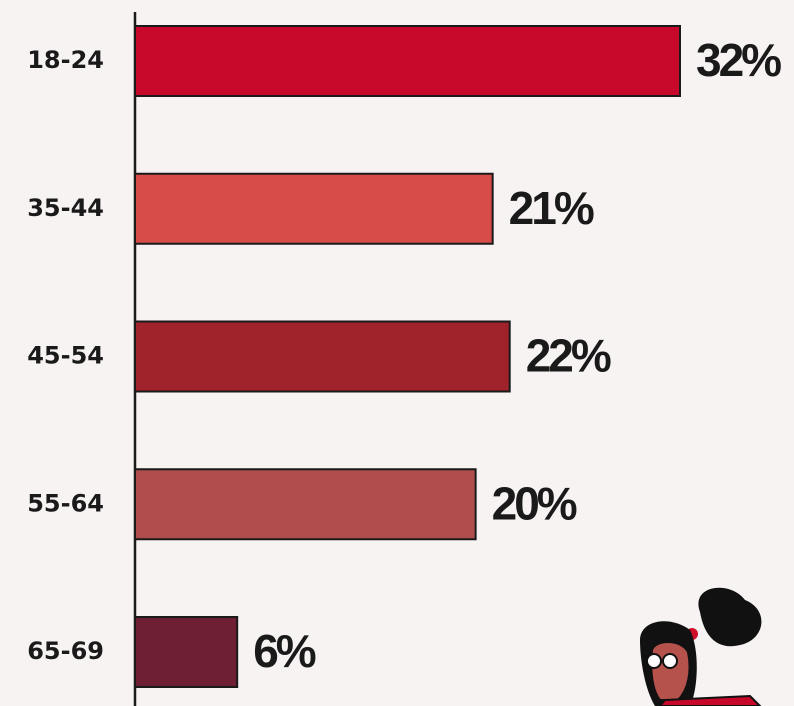 This screenshot has width=794, height=706. I want to click on value-label: 32%, so click(738, 60).